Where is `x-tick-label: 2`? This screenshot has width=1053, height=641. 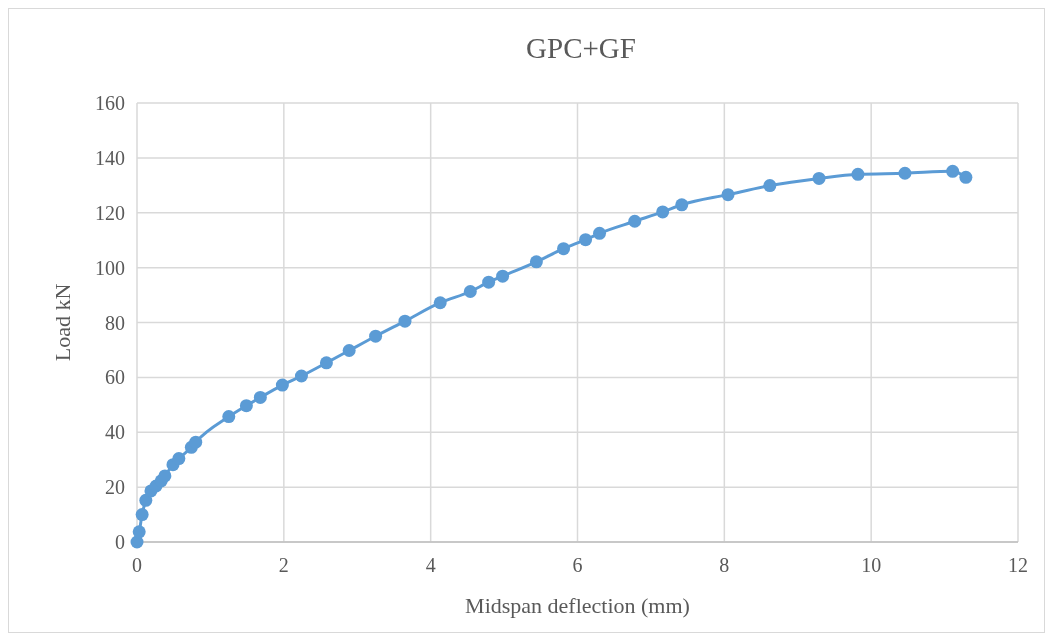
x-tick-label: 2 is located at coordinates (283, 565).